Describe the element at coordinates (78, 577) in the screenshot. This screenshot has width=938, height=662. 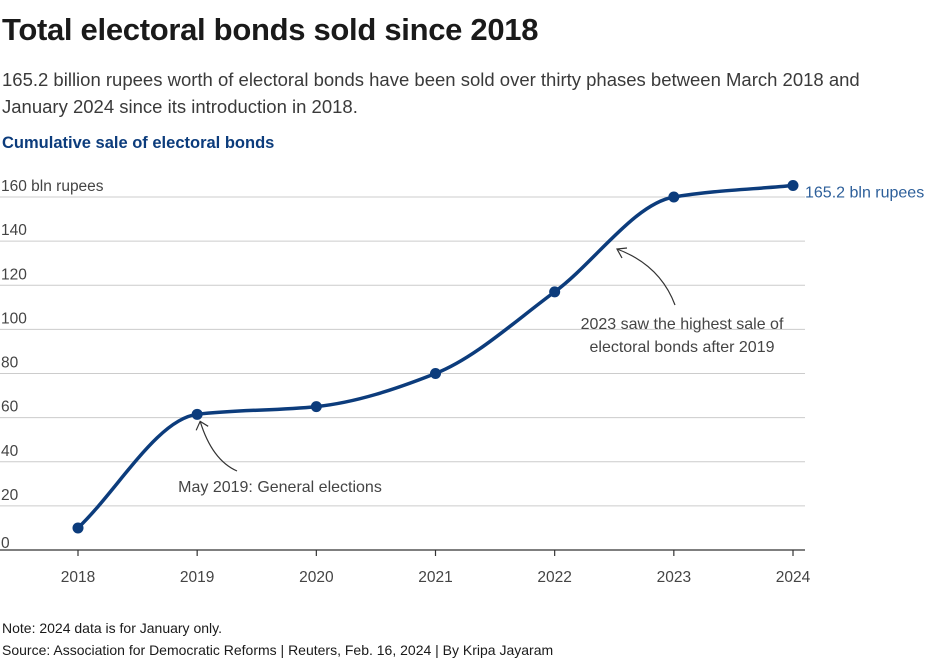
I see `x-tick-label: 2018` at that location.